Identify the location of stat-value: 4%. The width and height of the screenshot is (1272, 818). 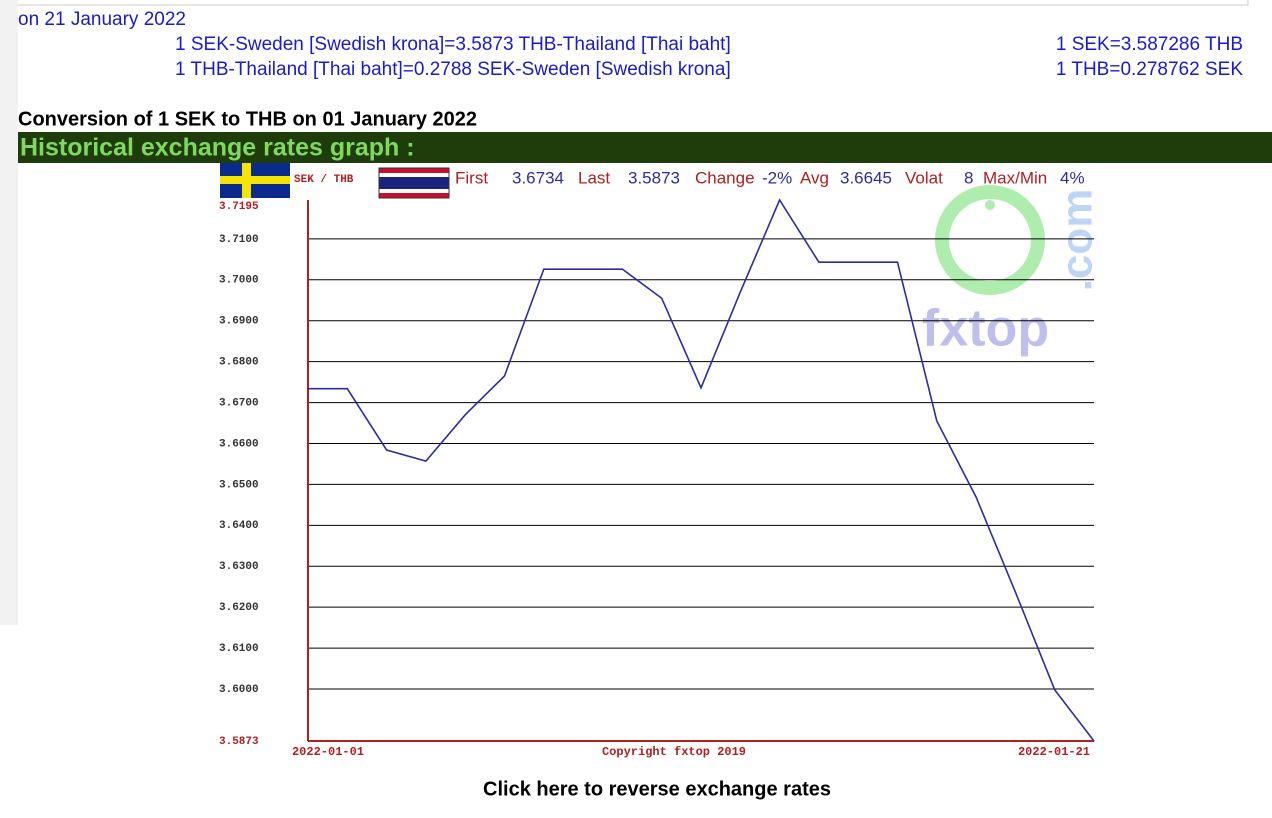
(1072, 177).